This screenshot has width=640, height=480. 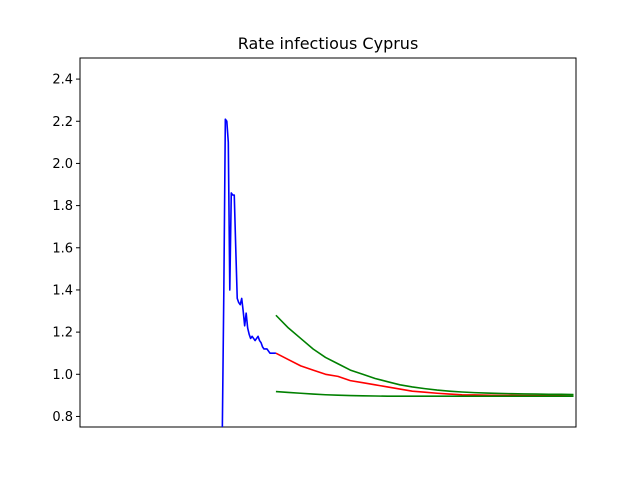 I want to click on y-tick-label: 2.4, so click(x=62, y=80).